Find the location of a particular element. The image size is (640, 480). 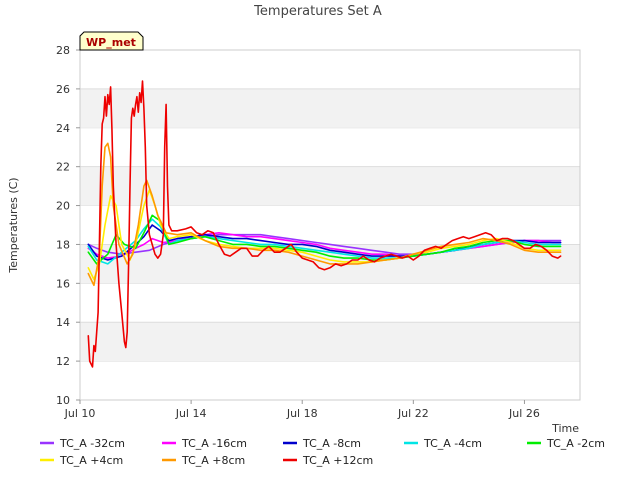

legend-label: TC_A -4cm is located at coordinates (452, 443).